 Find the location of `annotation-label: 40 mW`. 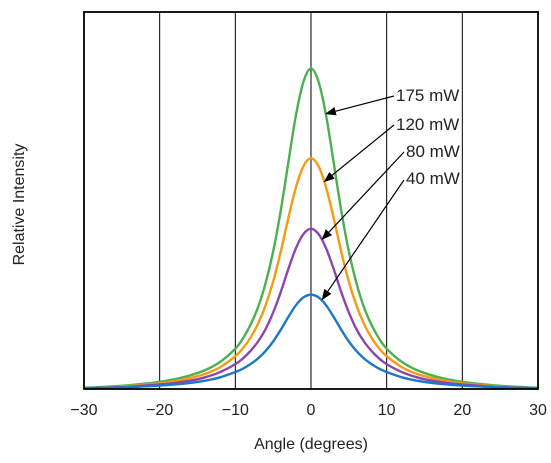

annotation-label: 40 mW is located at coordinates (433, 178).